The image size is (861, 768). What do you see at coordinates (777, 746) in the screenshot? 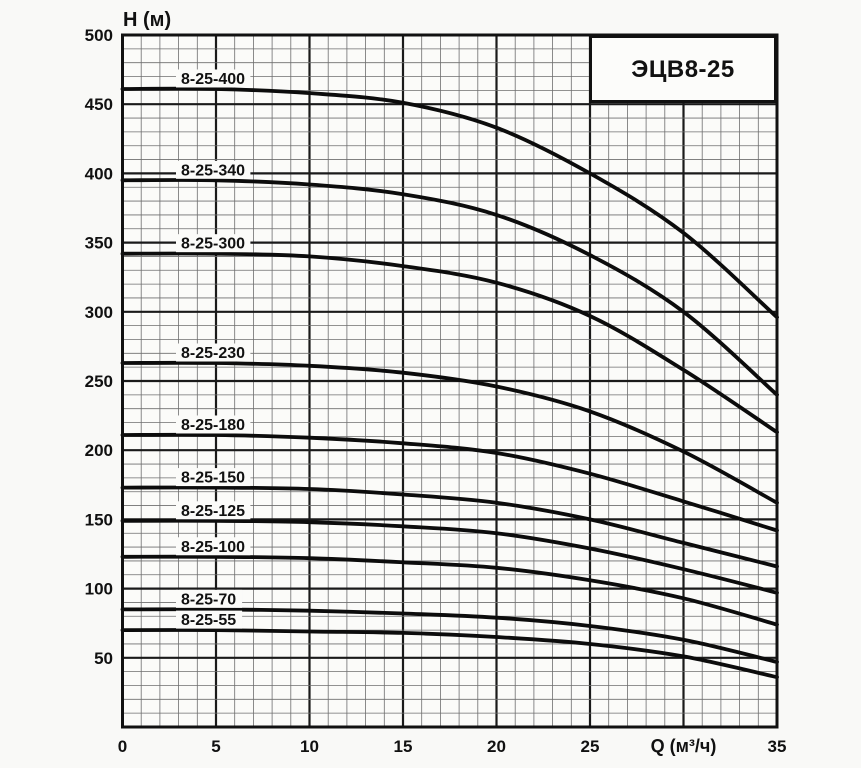
I see `x-tick-35: 35` at bounding box center [777, 746].